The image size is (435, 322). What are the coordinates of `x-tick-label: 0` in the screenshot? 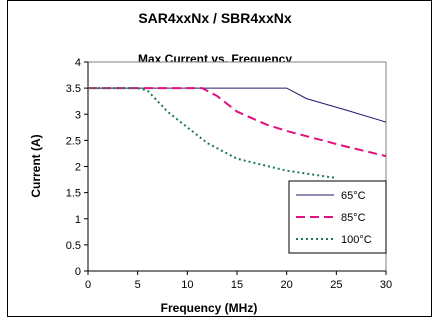 It's located at (88, 285).